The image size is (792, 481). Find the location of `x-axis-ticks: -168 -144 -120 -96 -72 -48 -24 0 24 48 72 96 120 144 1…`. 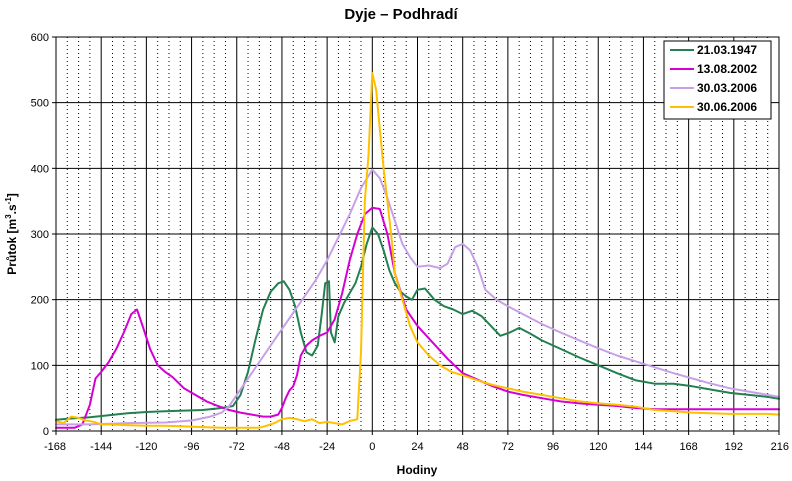

x-axis-ticks: -168 -144 -120 -96 -72 -48 -24 0 24 48 72 96 120 144 1… is located at coordinates (416, 442).